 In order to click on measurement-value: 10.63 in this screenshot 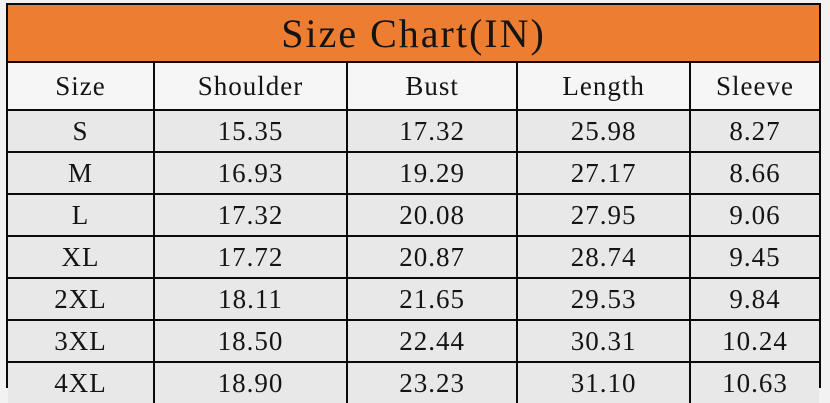, I will do `click(754, 382)`.